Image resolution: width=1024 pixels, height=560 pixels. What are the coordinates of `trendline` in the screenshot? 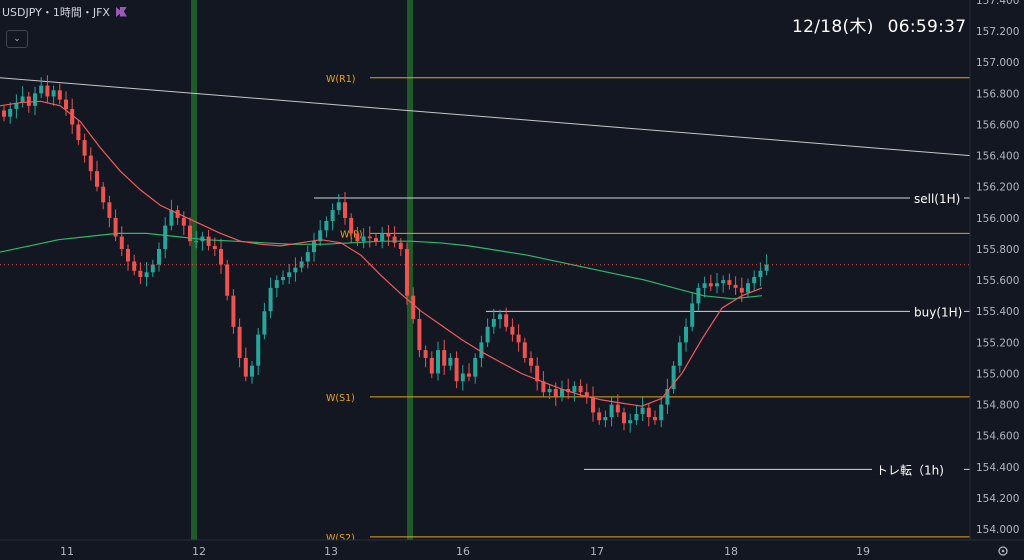 It's located at (485, 117).